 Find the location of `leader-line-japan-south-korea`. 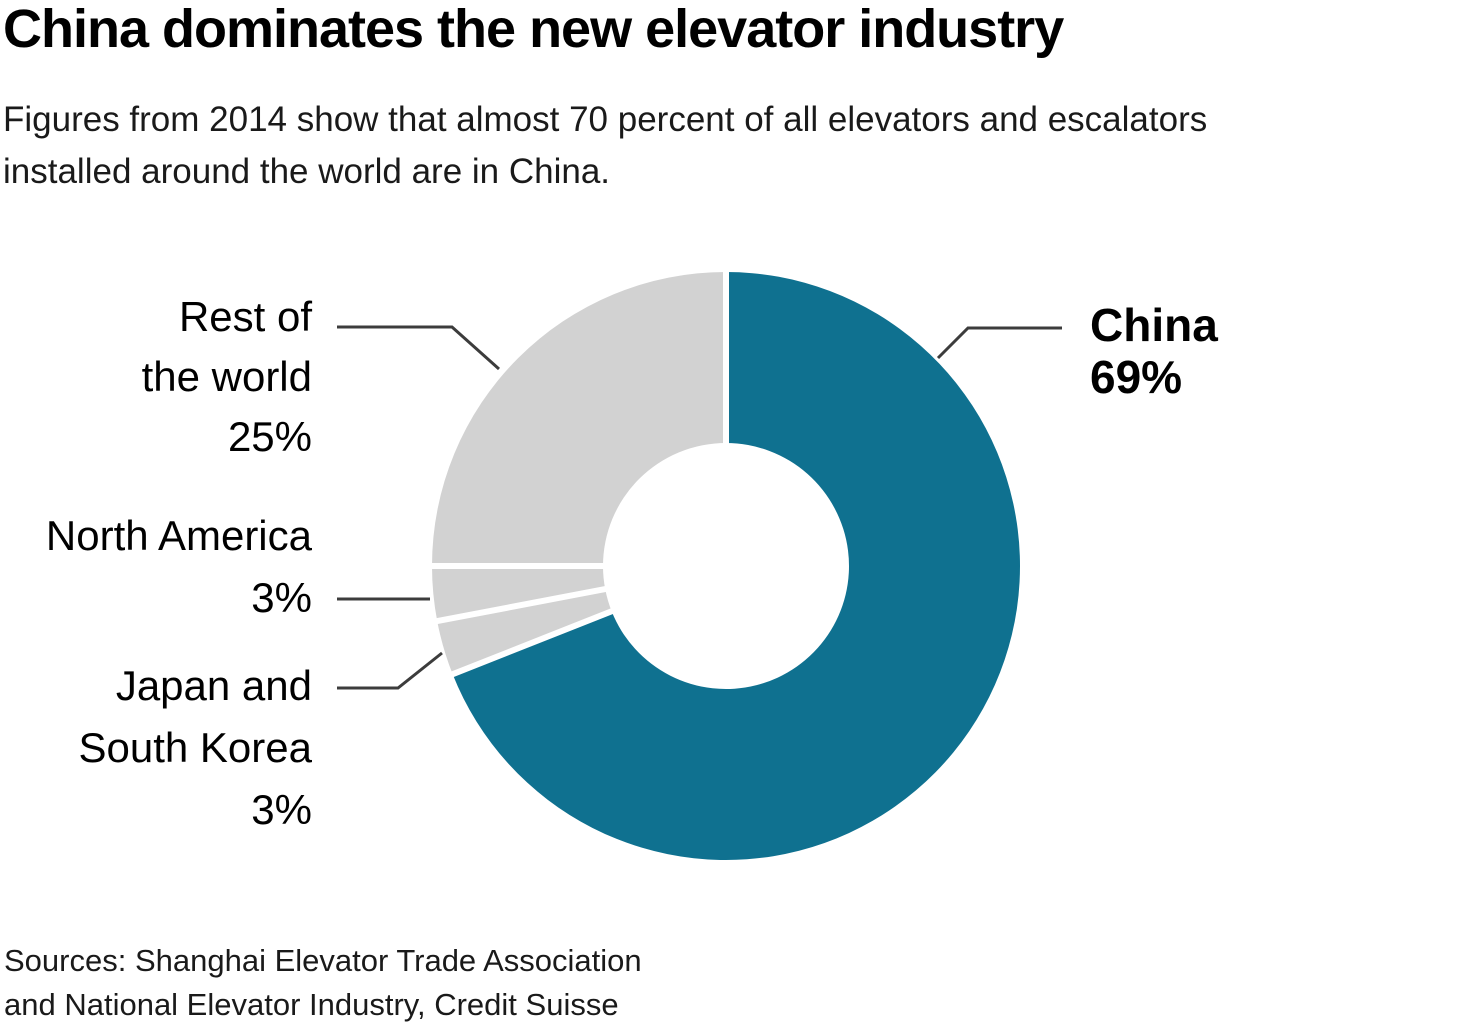

leader-line-japan-south-korea is located at coordinates (390, 670).